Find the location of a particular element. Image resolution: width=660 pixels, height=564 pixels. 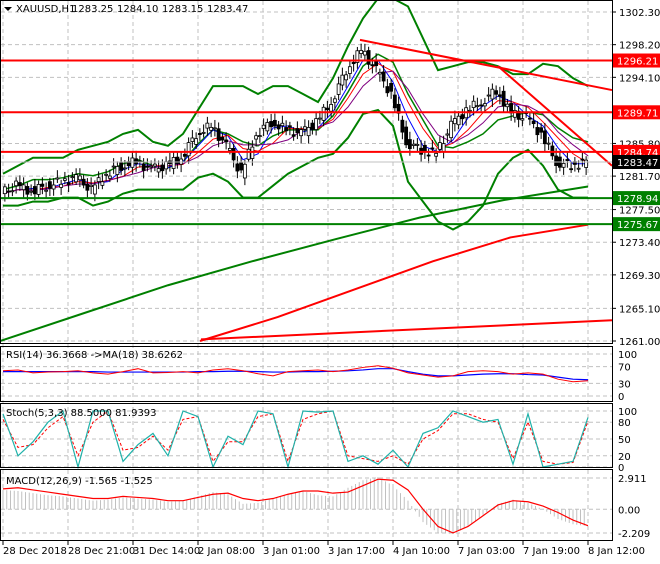

low-value: 1283.15 is located at coordinates (182, 9).